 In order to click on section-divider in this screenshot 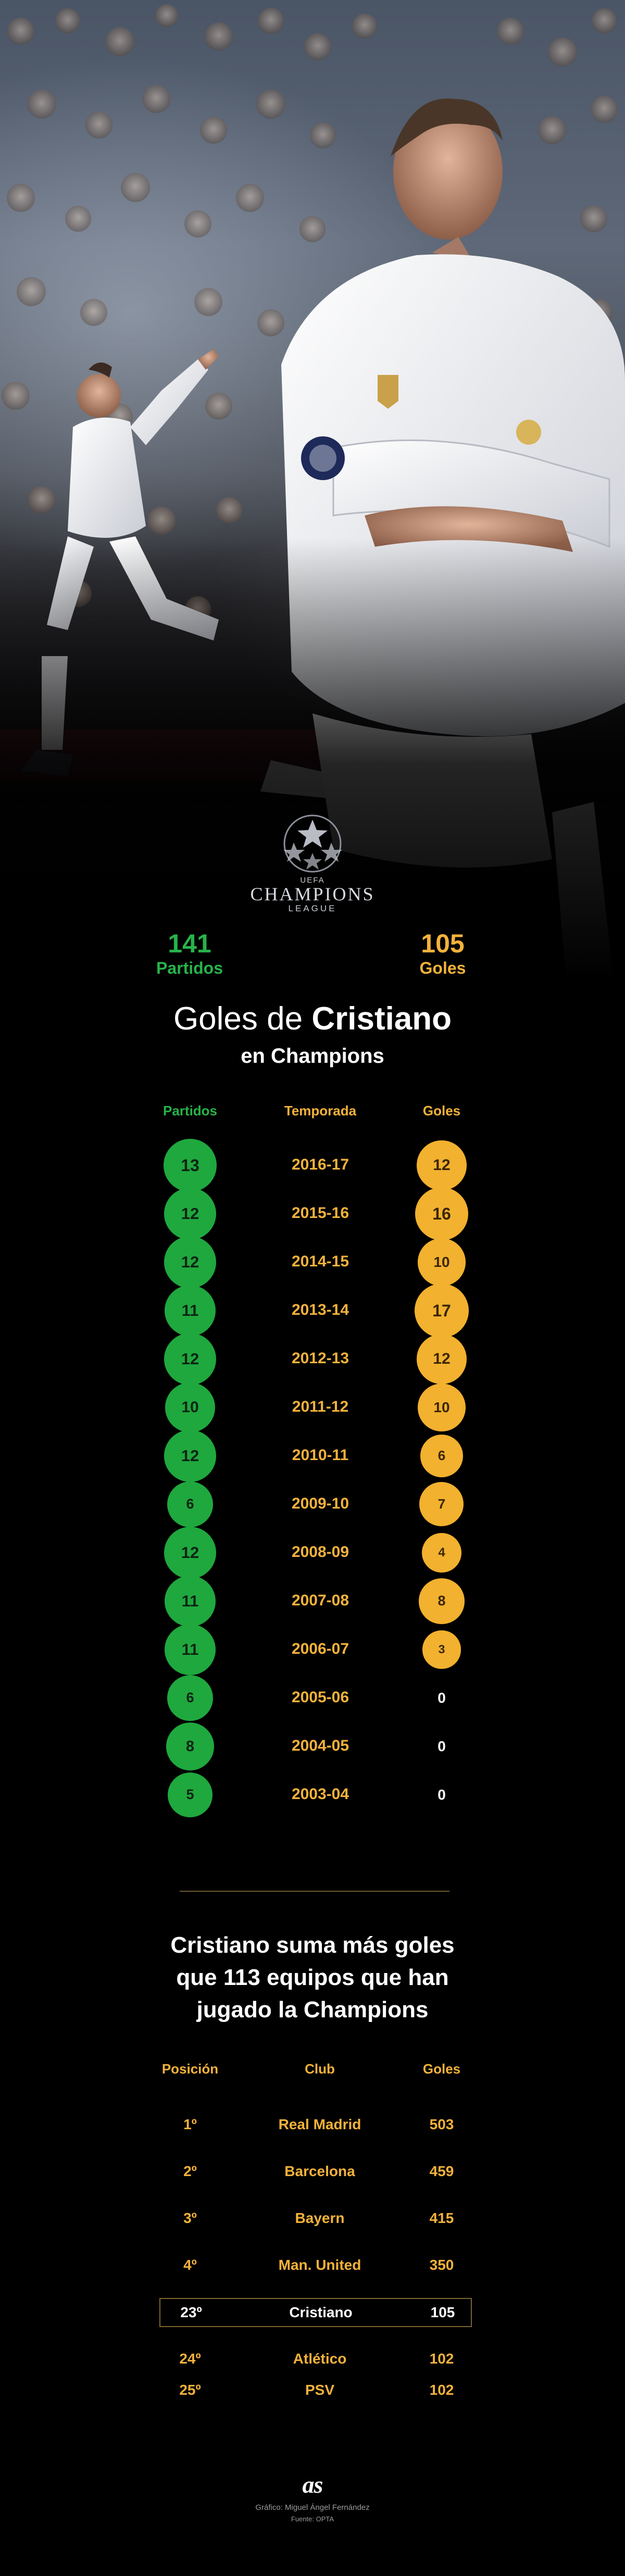, I will do `click(315, 1892)`.